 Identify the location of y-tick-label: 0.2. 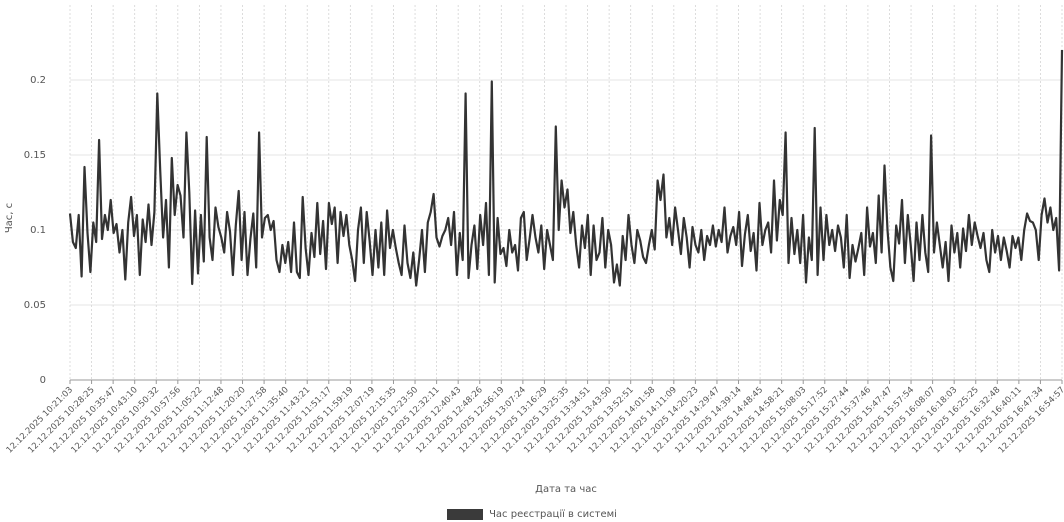
(38, 80).